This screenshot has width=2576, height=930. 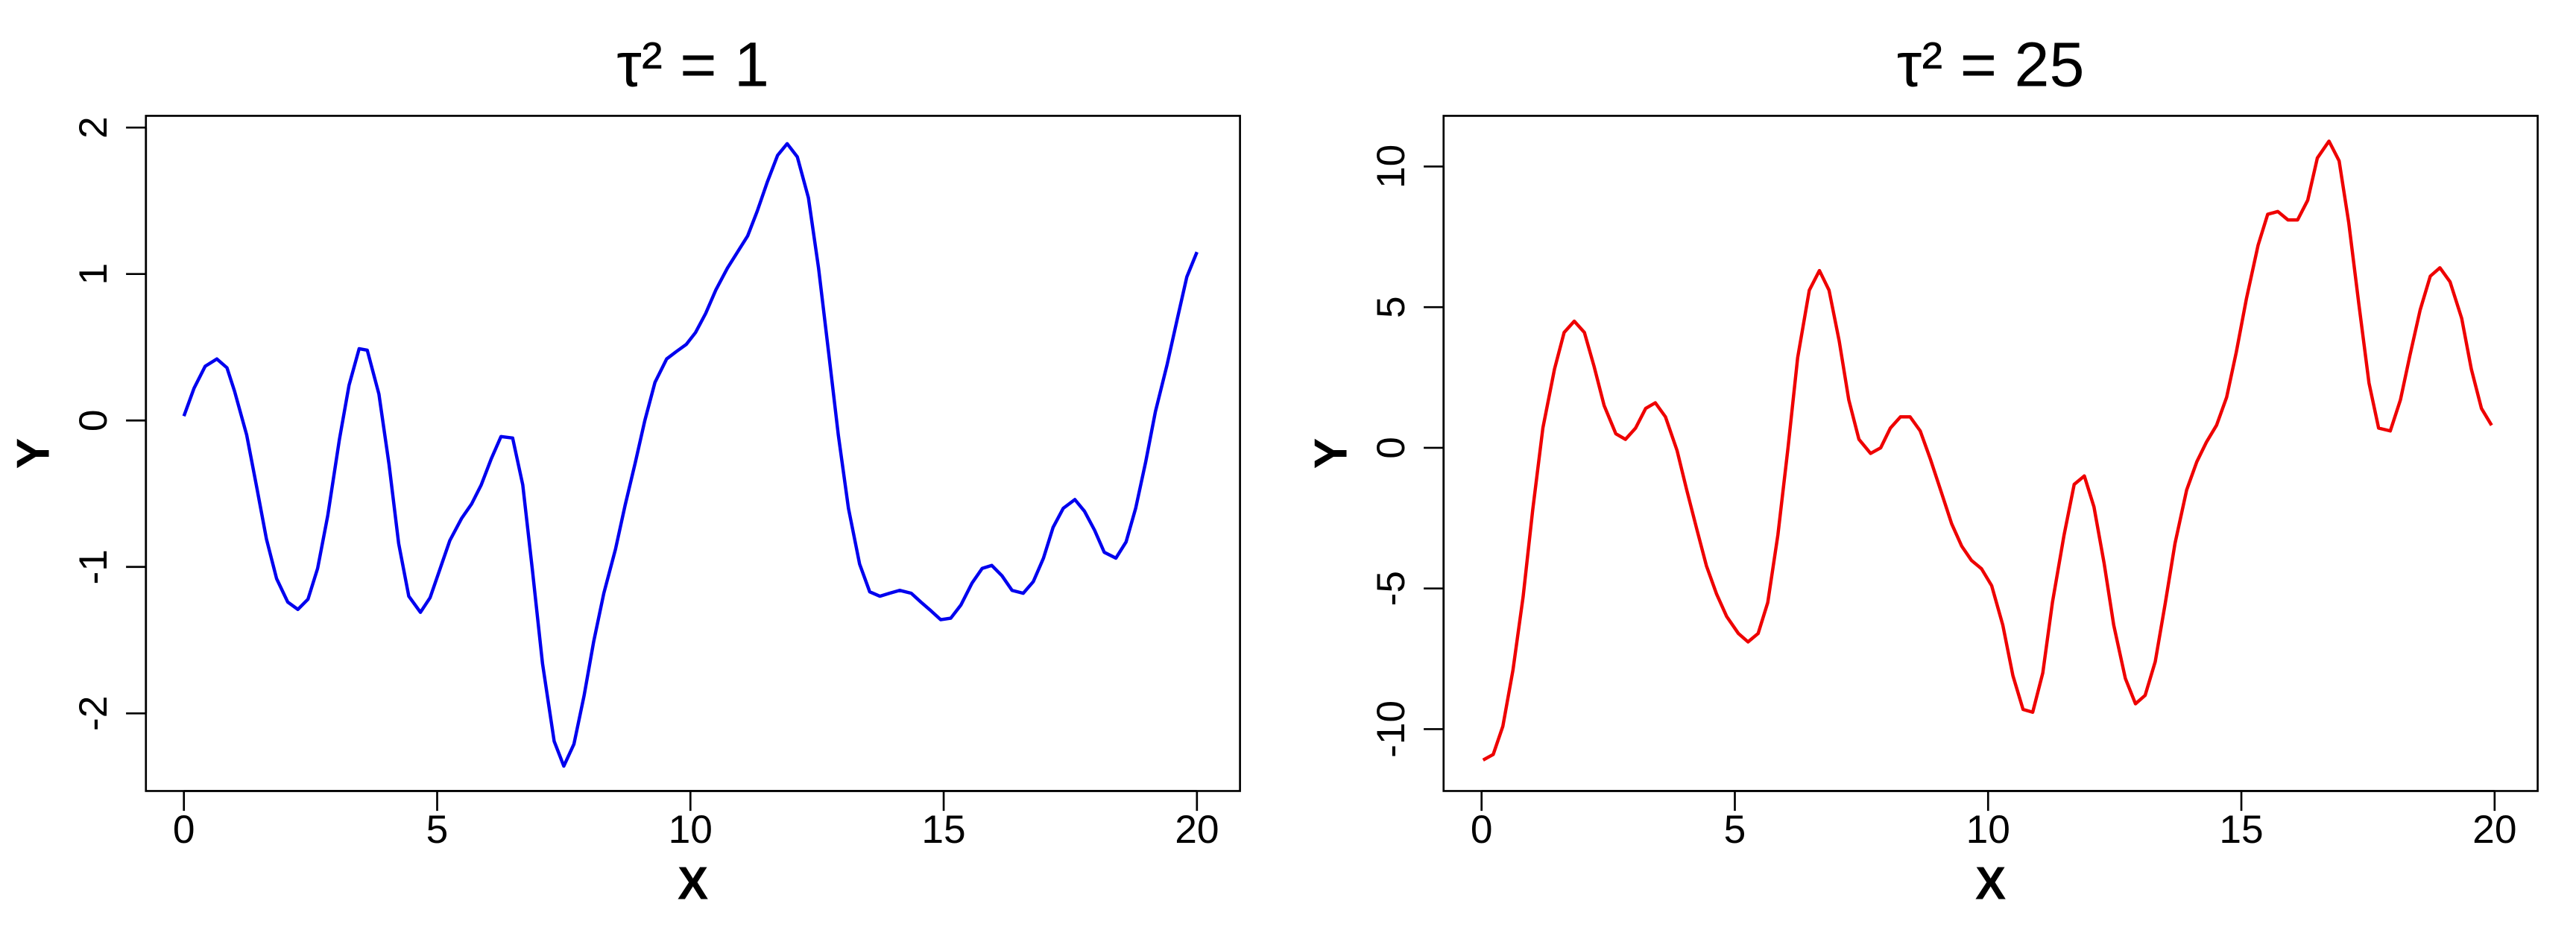 What do you see at coordinates (94, 713) in the screenshot?
I see `y-tick-label: -2` at bounding box center [94, 713].